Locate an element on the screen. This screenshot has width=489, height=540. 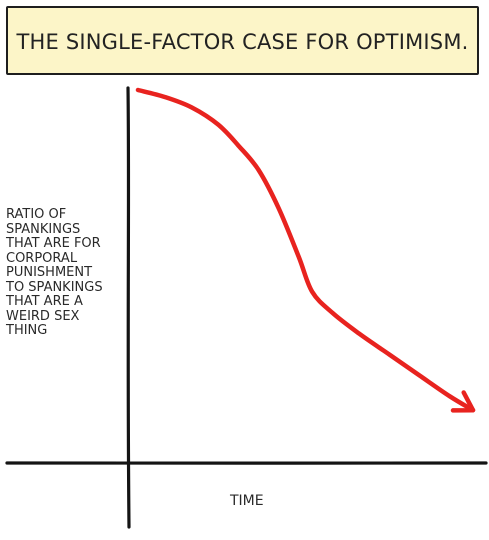
title-box: THE SINGLE-FACTOR CASE FOR OPTIMISM. is located at coordinates (242, 40).